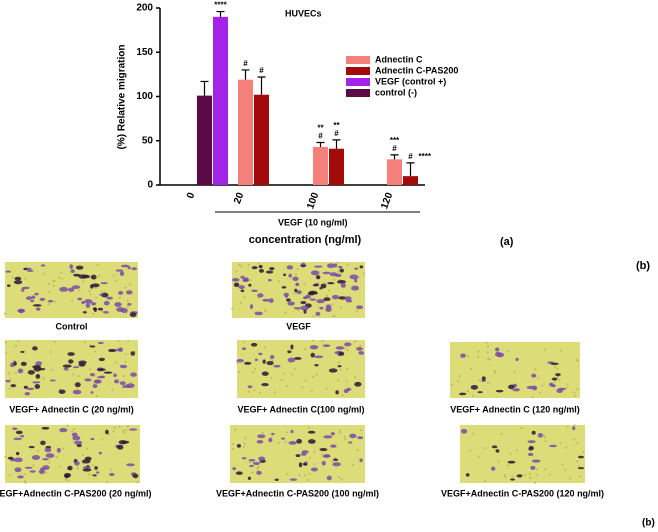  Describe the element at coordinates (144, 52) in the screenshot. I see `y-tick-label: 150` at that location.